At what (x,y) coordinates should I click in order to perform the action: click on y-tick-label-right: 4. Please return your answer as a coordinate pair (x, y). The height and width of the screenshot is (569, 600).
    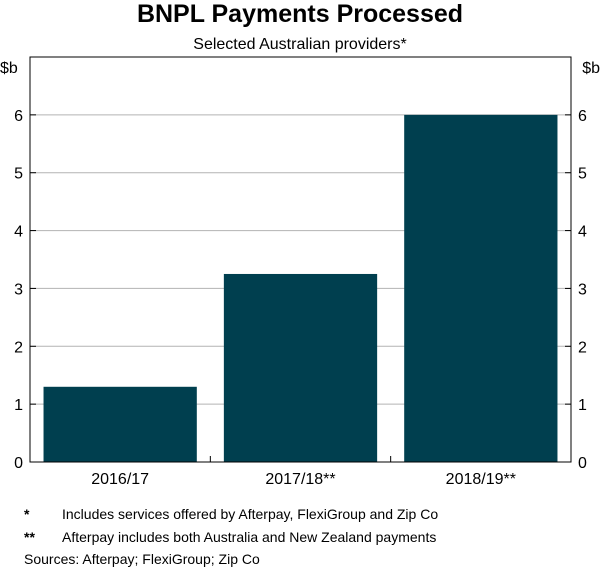
    Looking at the image, I should click on (582, 232).